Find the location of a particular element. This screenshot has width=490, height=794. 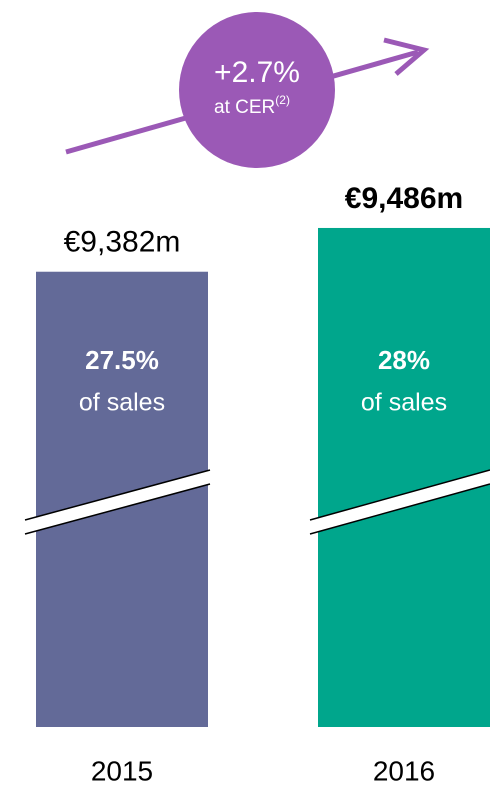

share-label: 27.5% is located at coordinates (122, 360).